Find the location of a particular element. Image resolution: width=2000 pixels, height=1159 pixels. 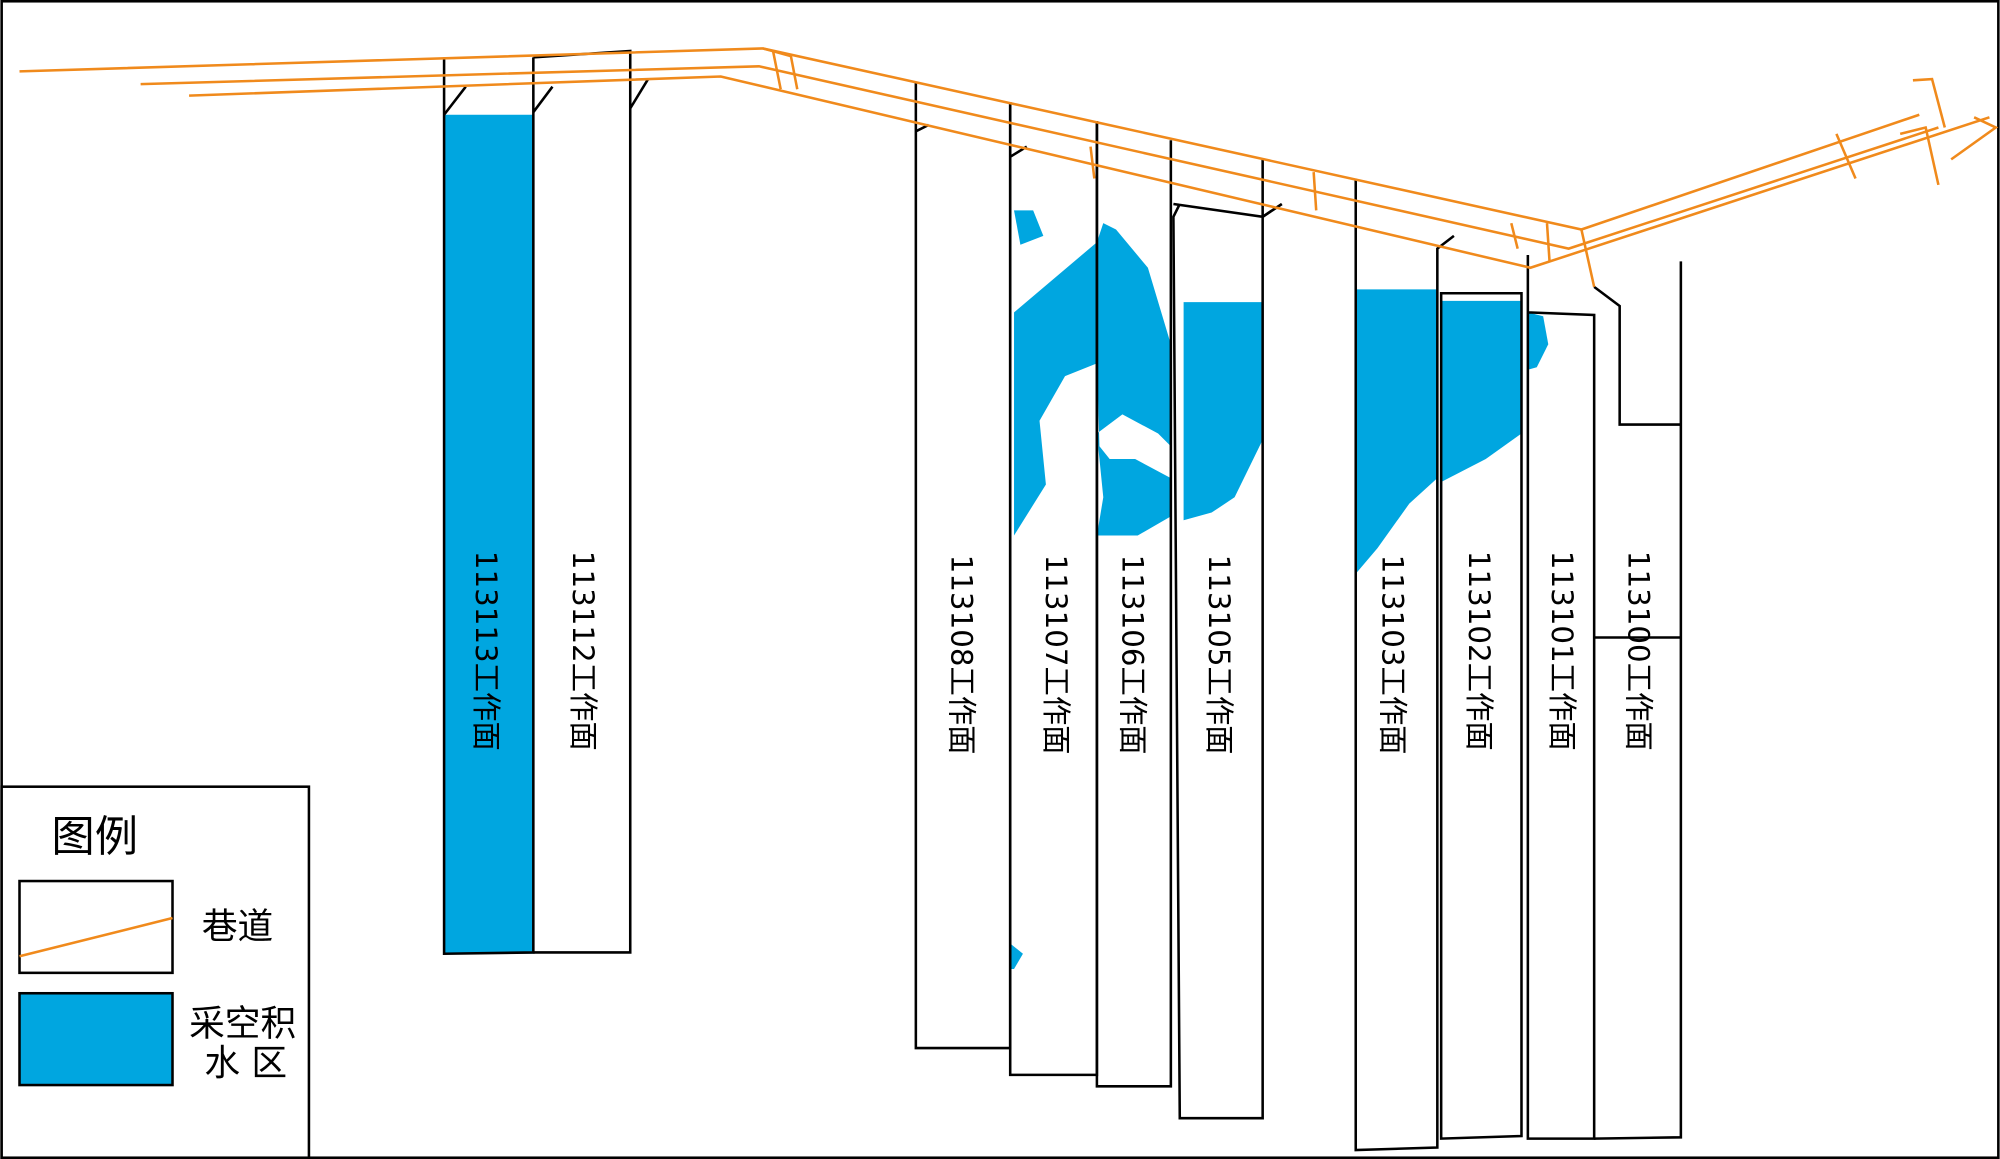

panel-label: 113113工作面 is located at coordinates (486, 651).